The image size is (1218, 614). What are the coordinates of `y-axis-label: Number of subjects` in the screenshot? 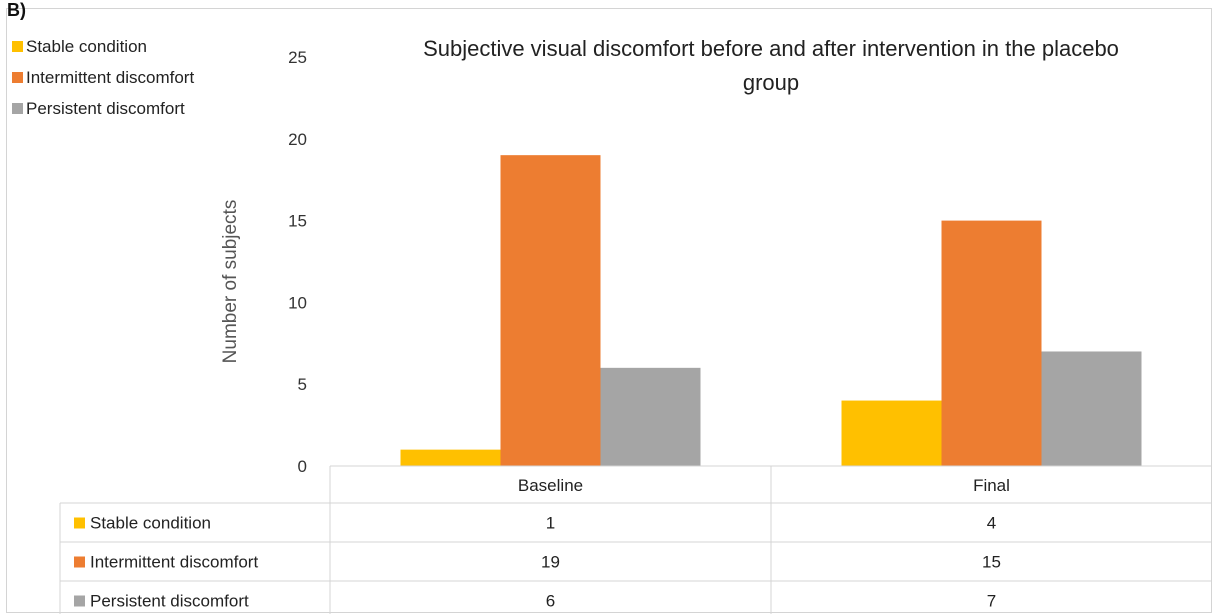 It's located at (230, 282).